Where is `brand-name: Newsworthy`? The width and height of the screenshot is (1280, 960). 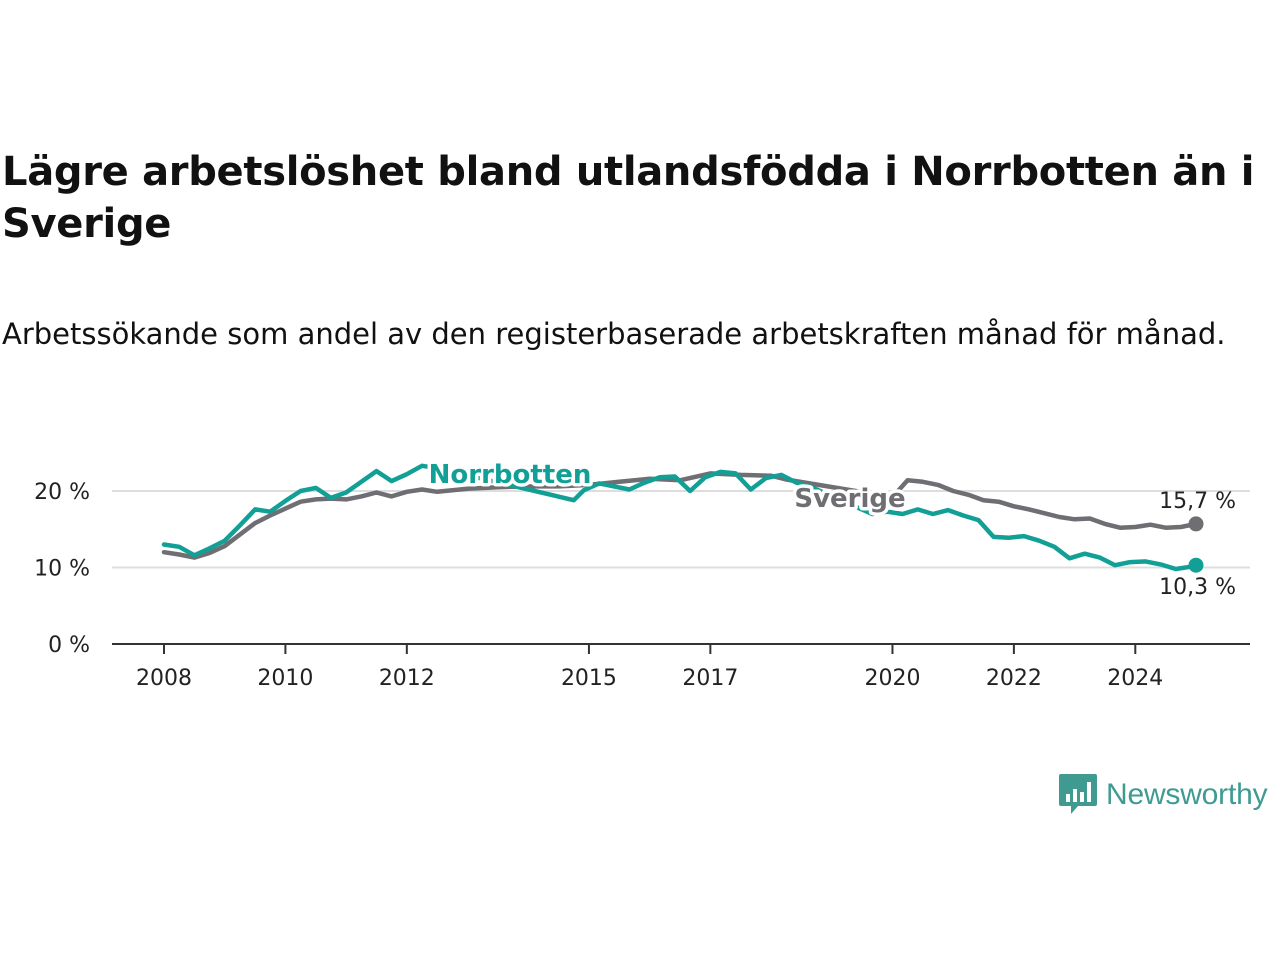
brand-name: Newsworthy is located at coordinates (1187, 794).